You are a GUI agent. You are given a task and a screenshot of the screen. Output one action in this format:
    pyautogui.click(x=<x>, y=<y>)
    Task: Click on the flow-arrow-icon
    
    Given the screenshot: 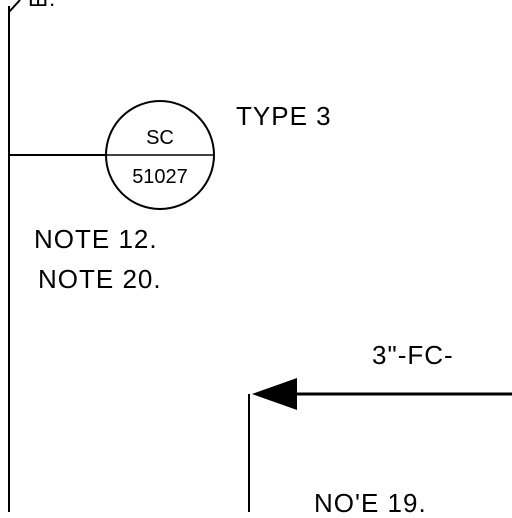 What is the action you would take?
    pyautogui.click(x=274, y=394)
    